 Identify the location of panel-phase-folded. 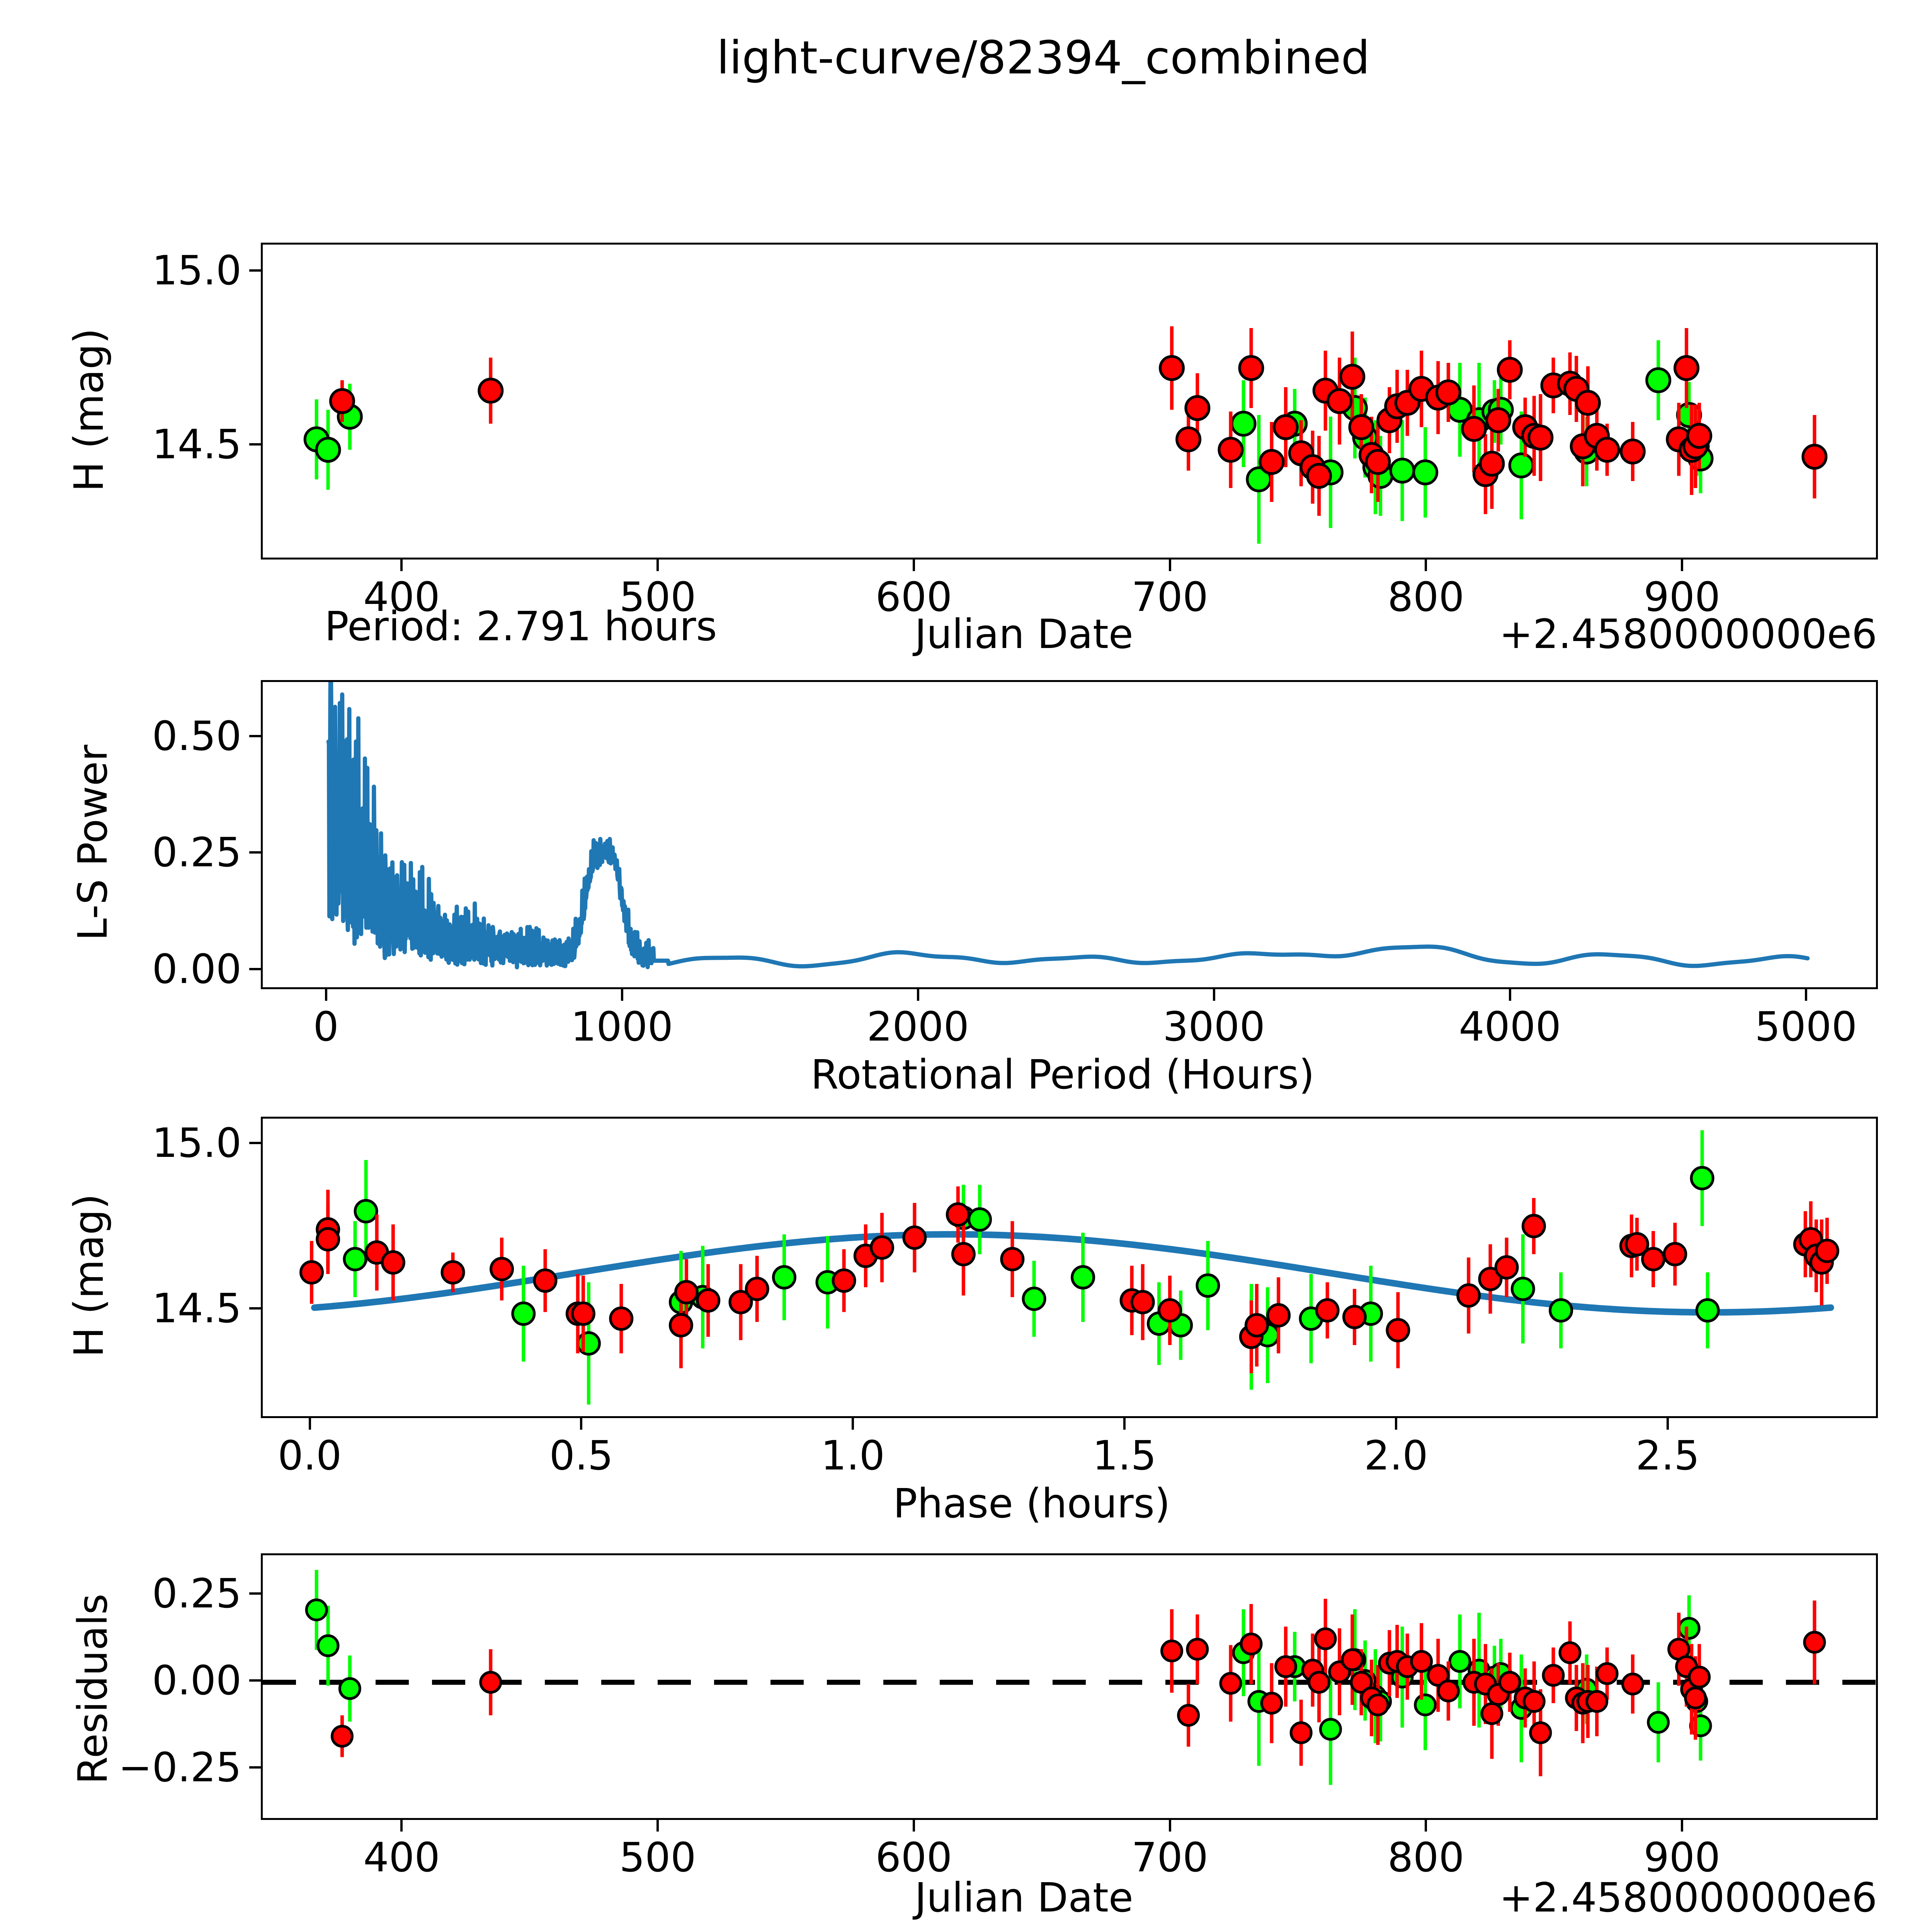
(1070, 1268).